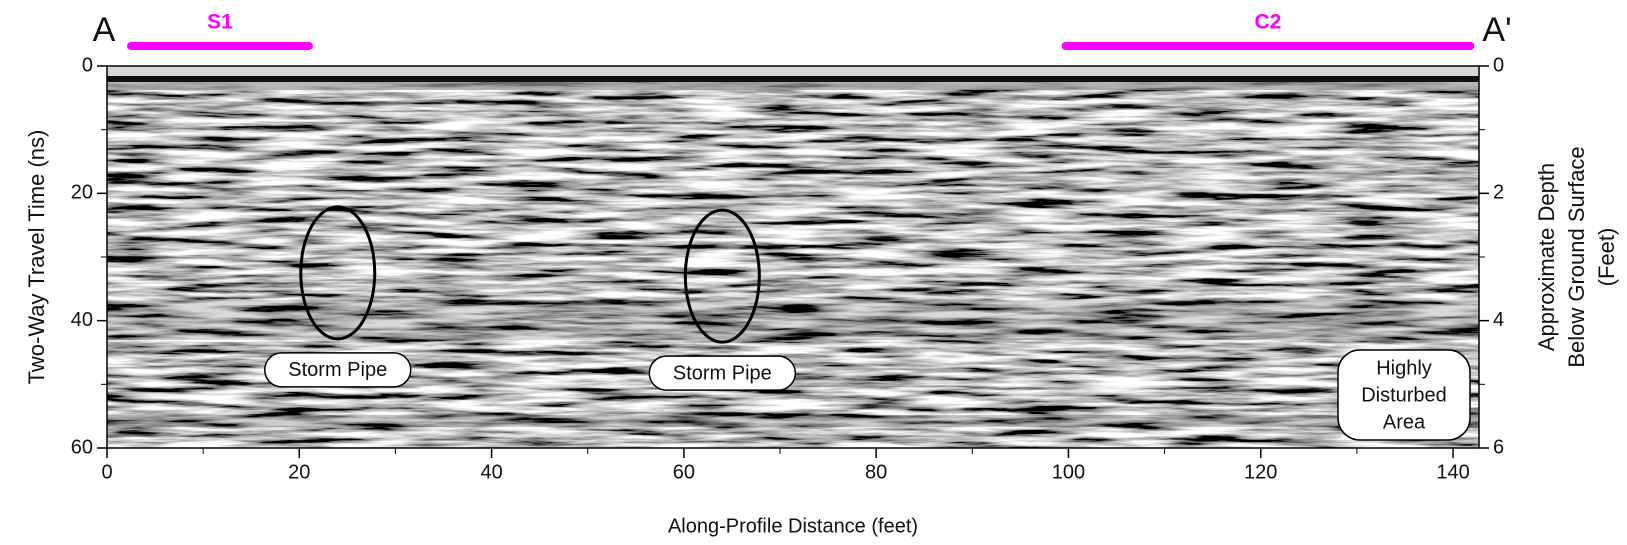 The height and width of the screenshot is (545, 1627). What do you see at coordinates (82, 447) in the screenshot?
I see `y-tick-label: 60` at bounding box center [82, 447].